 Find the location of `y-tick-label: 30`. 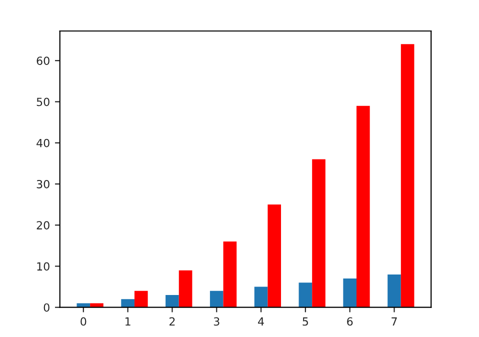

y-tick-label: 30 is located at coordinates (43, 184).